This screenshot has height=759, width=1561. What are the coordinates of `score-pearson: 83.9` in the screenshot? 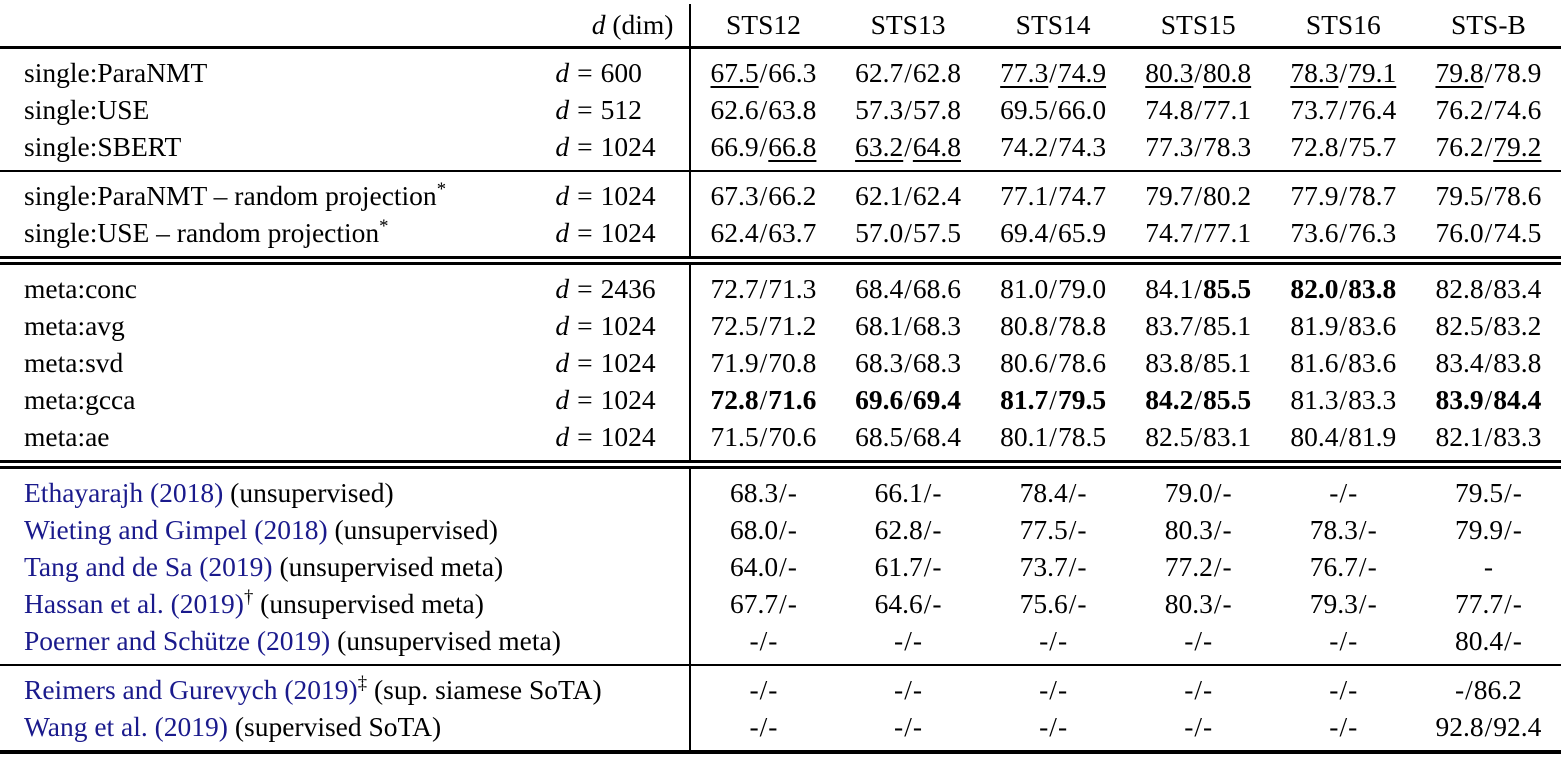 It's located at (1459, 399).